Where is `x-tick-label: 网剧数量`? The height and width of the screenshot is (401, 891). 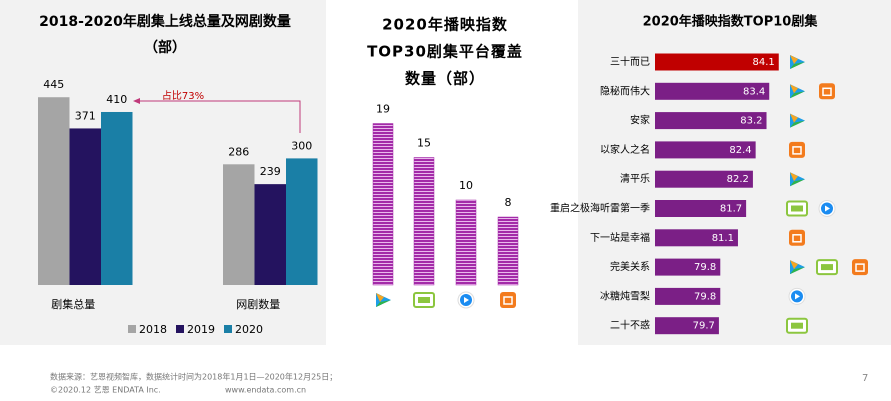 x-tick-label: 网剧数量 is located at coordinates (258, 304).